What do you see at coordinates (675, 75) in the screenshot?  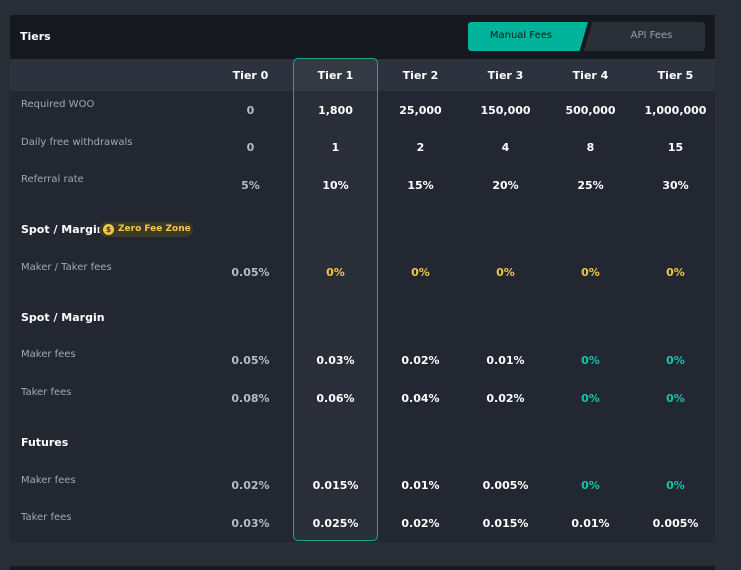 I see `column-header-tier-5: Tier 5` at bounding box center [675, 75].